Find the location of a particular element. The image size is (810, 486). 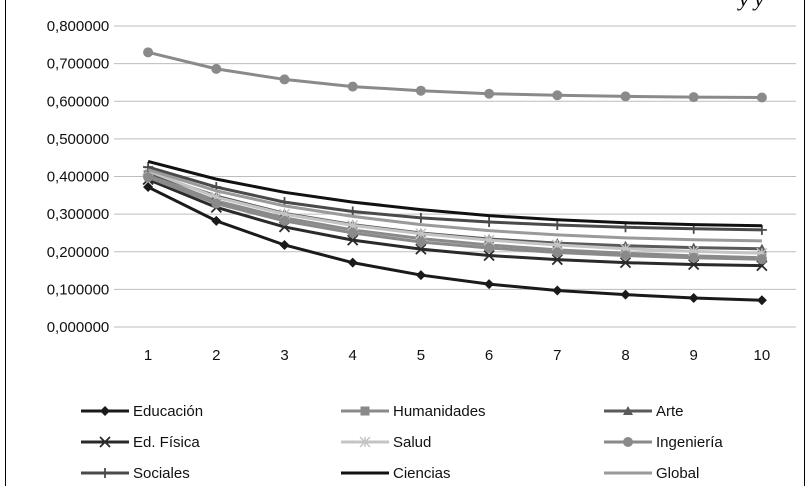

x-tick-label: 7 is located at coordinates (557, 355).